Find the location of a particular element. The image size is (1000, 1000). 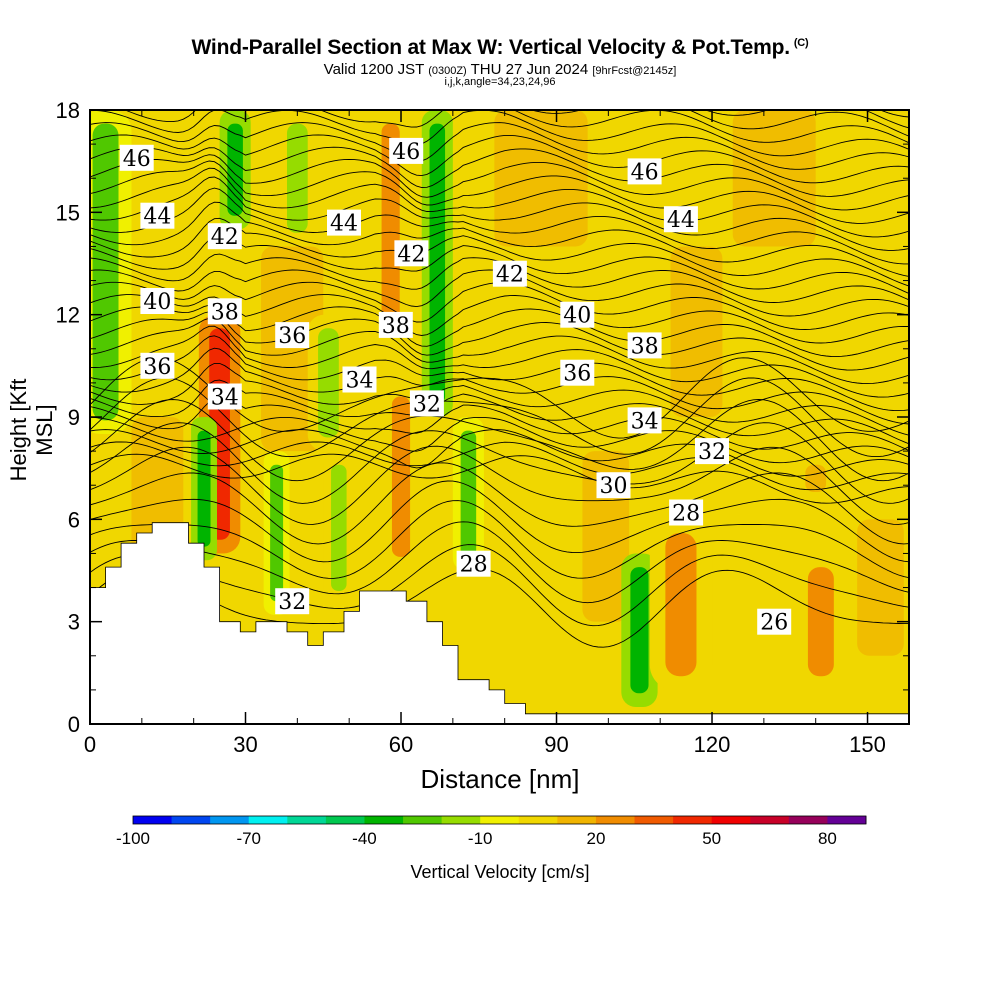

colorbar-label: Vertical Velocity [cm/s] is located at coordinates (500, 872).